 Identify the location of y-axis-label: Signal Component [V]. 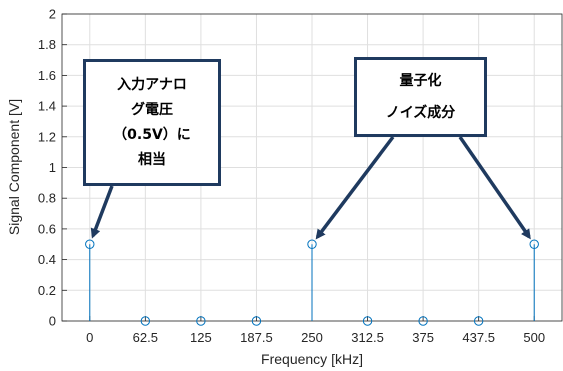
(14, 167).